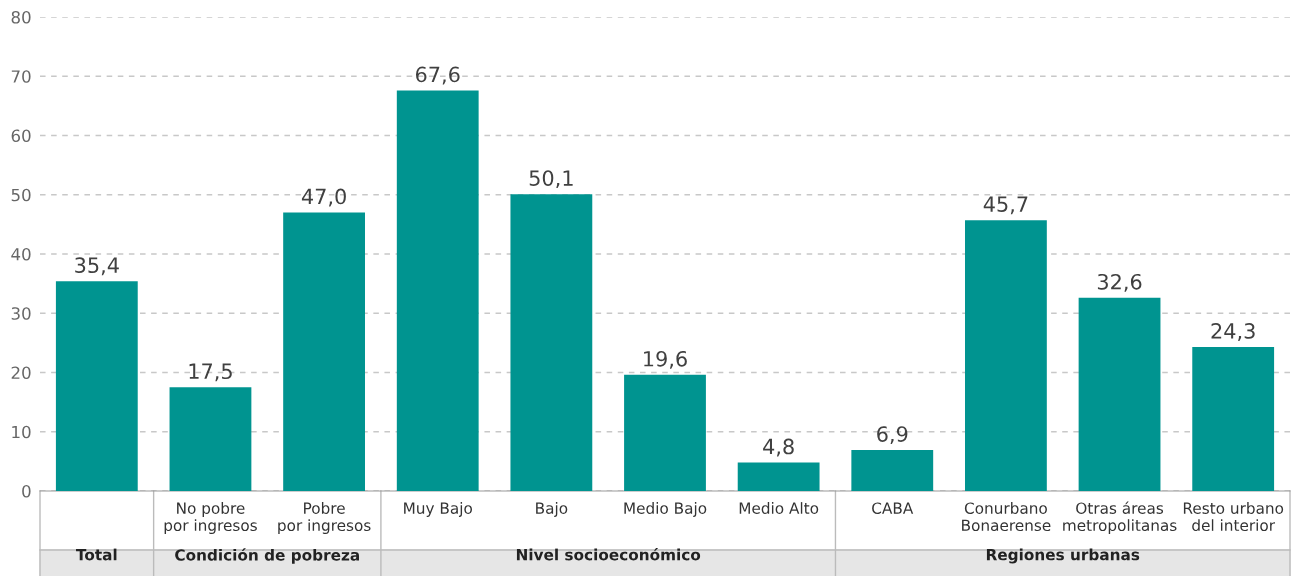 This screenshot has width=1293, height=576. I want to click on y-tick-label: 20, so click(21, 373).